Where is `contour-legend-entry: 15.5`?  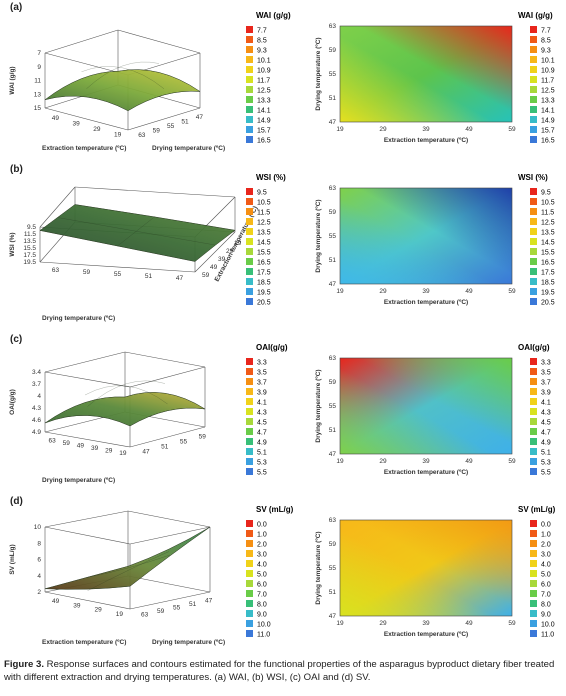 contour-legend-entry: 15.5 is located at coordinates (548, 253).